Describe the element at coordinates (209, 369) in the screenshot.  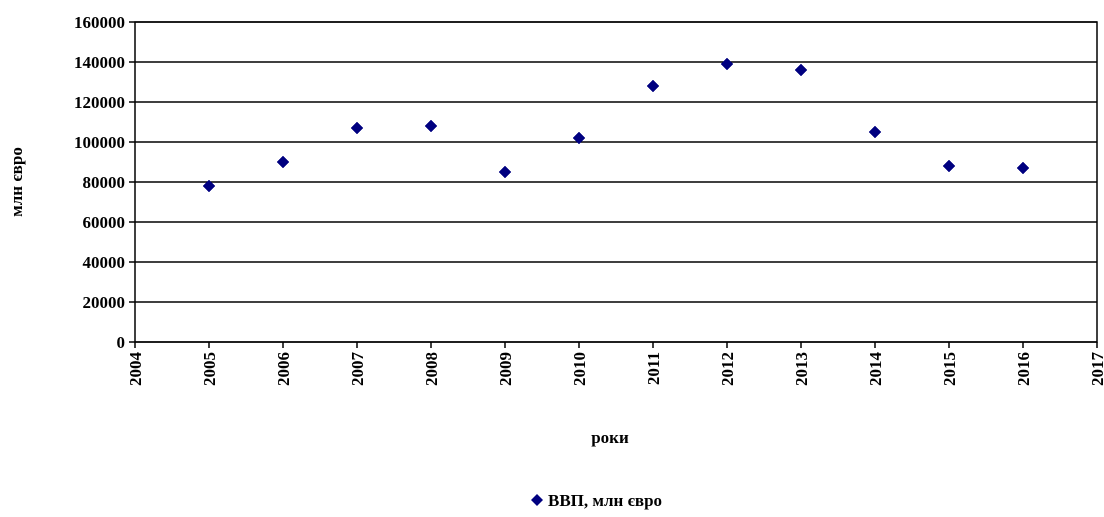
I see `x-tick-label: 2005` at that location.